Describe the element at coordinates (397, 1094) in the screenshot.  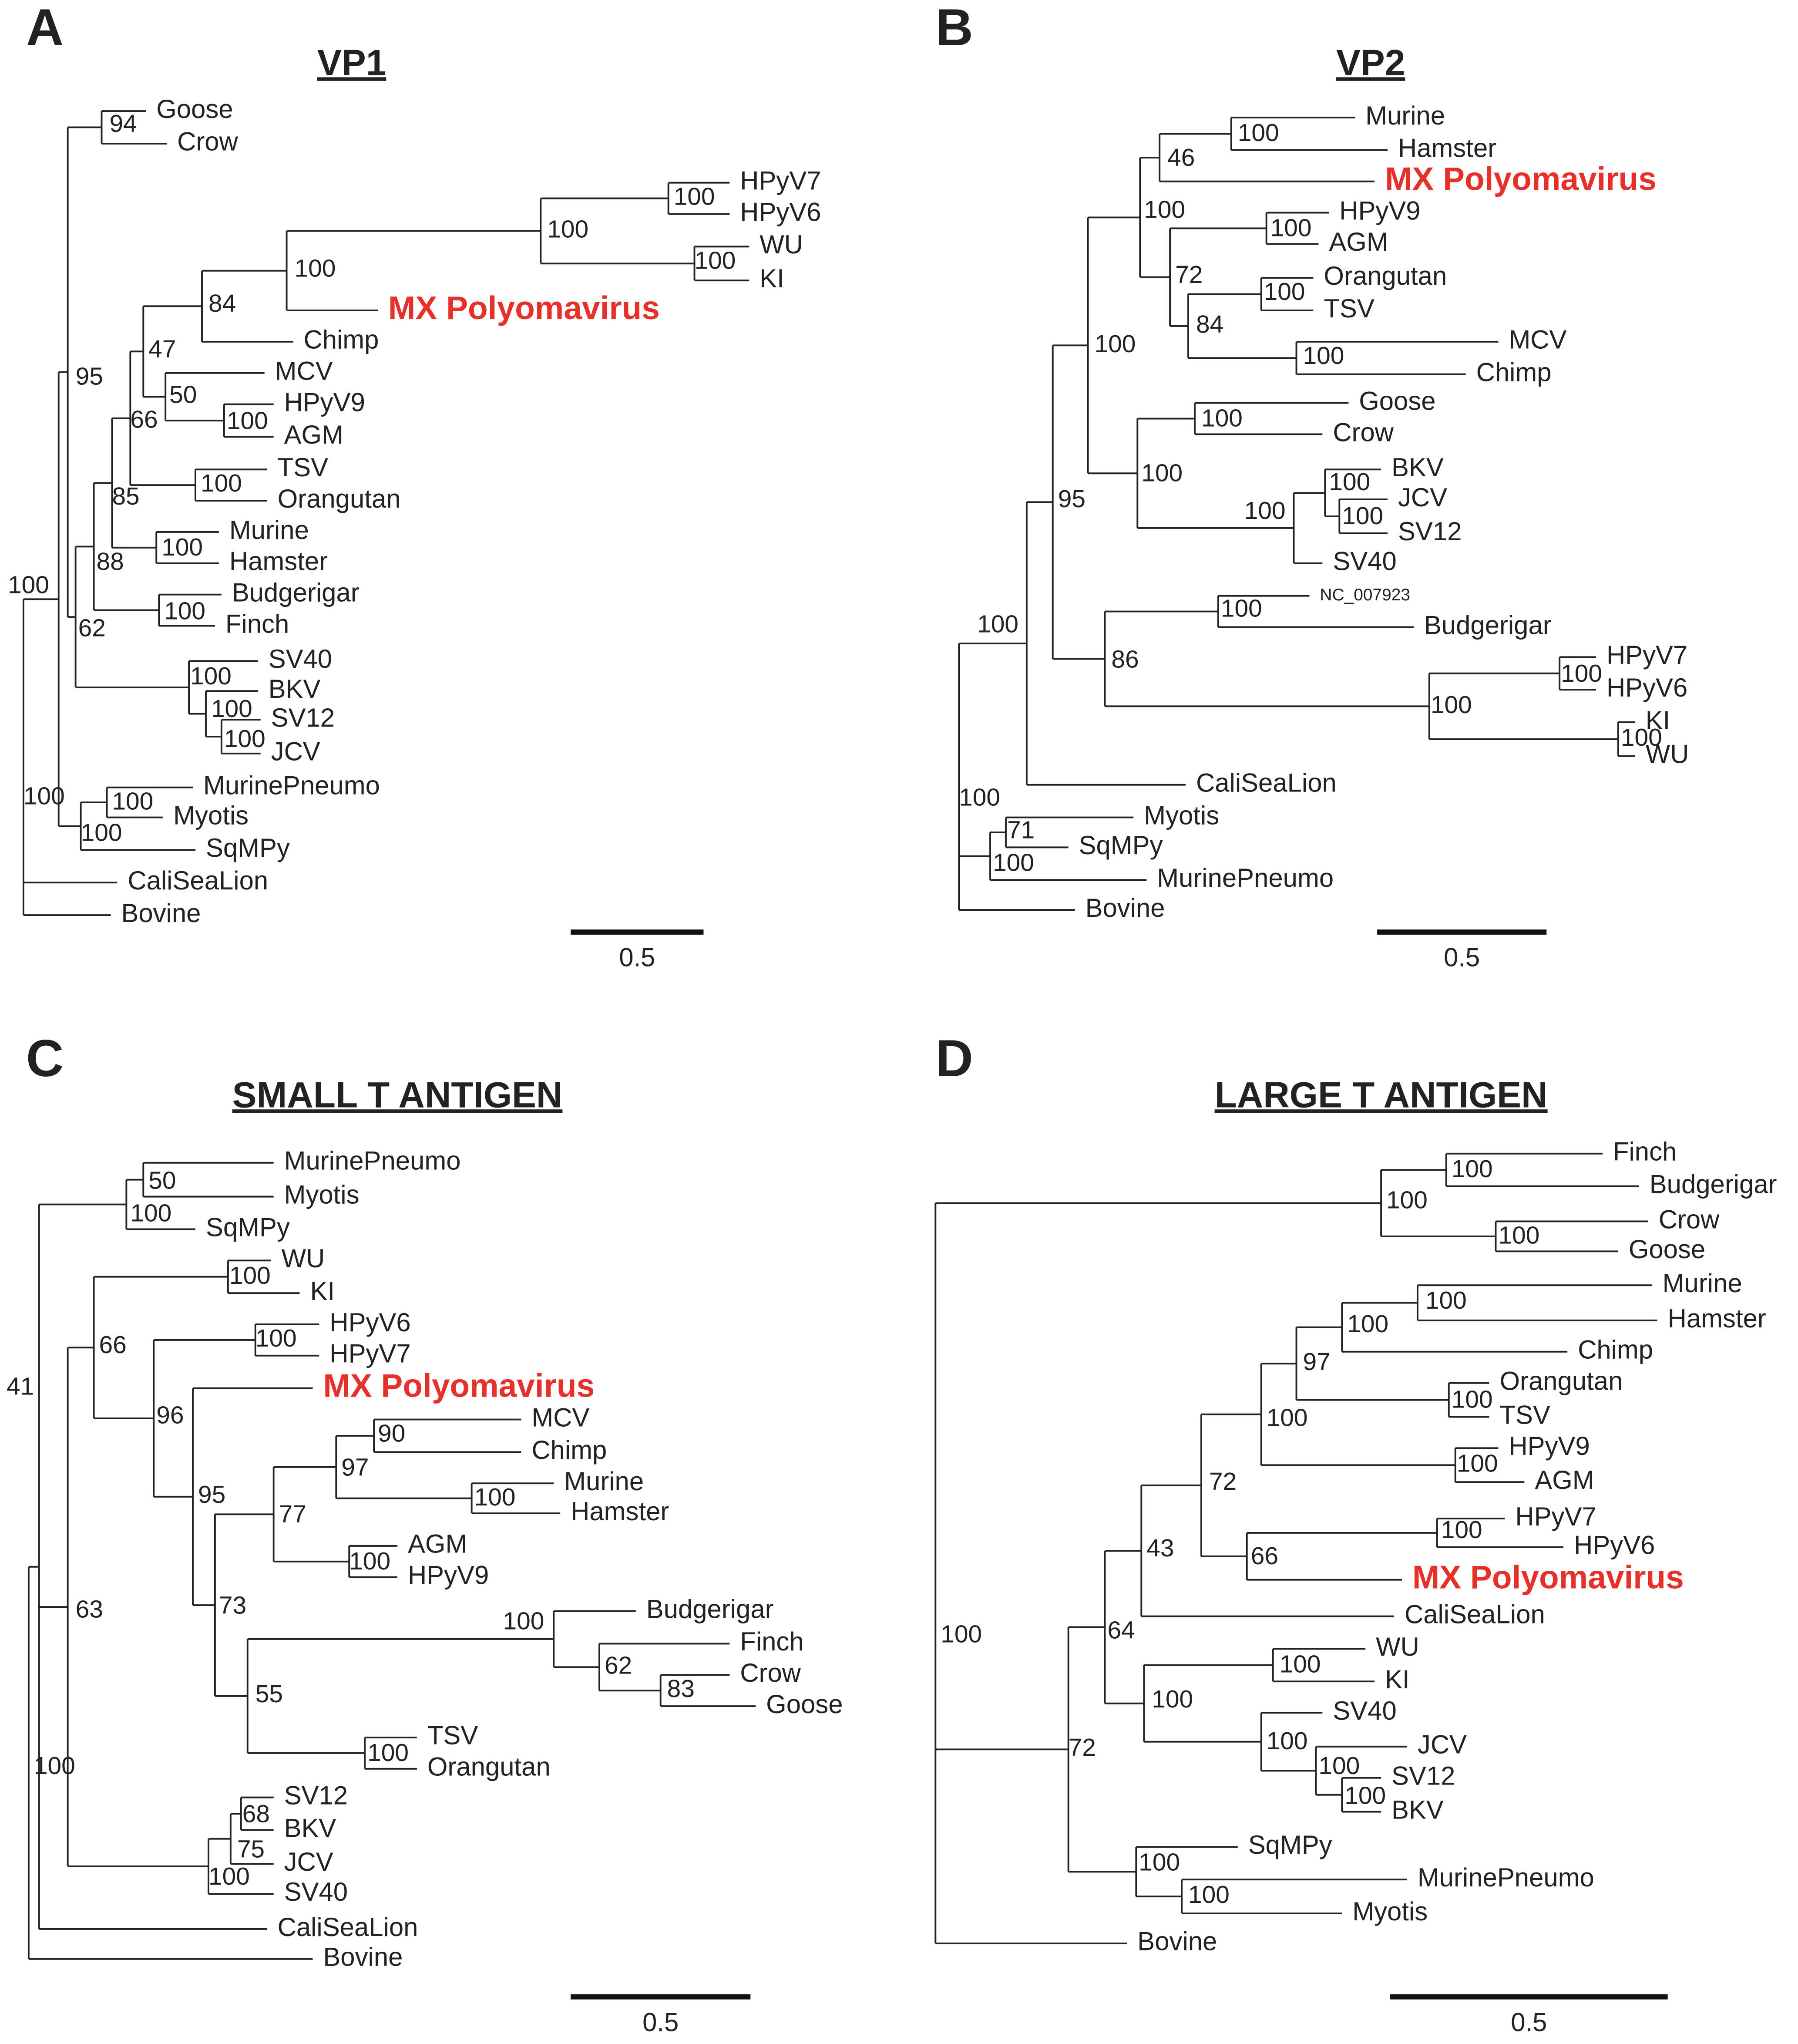
I see `panel-title: SMALL T ANTIGEN` at that location.